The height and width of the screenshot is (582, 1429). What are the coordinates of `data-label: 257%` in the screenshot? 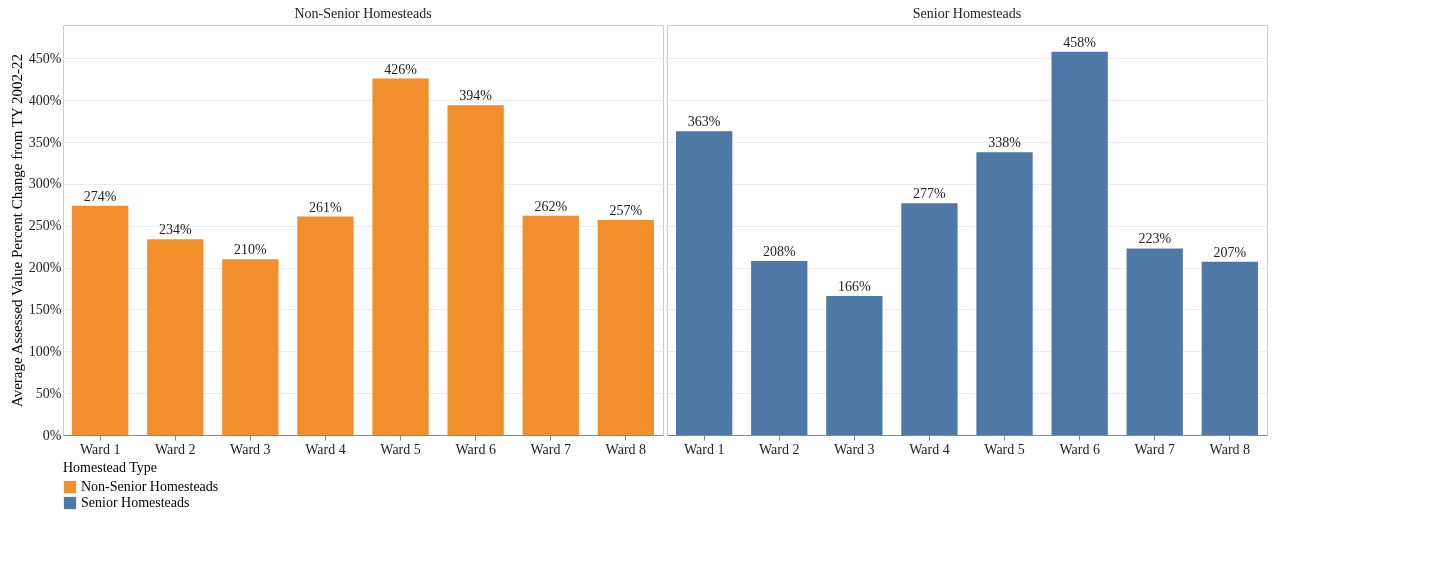 It's located at (626, 210).